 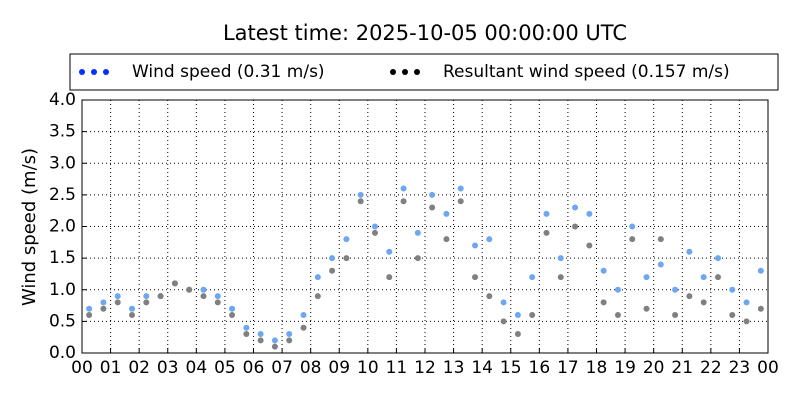 I want to click on x-tick-label: 04, so click(x=197, y=368).